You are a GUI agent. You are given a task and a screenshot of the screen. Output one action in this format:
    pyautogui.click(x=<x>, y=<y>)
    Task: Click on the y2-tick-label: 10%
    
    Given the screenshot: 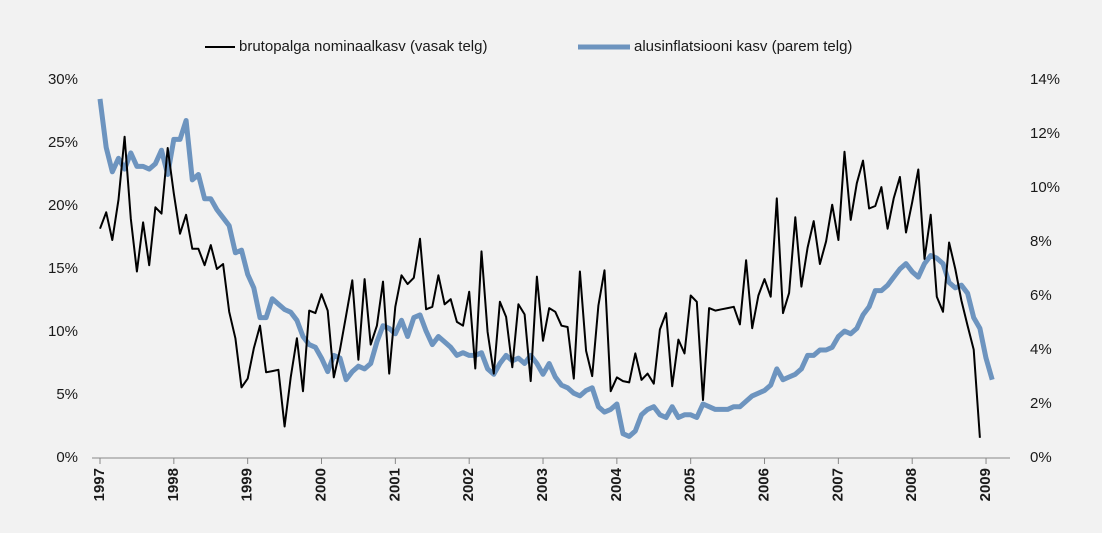 What is the action you would take?
    pyautogui.click(x=1045, y=187)
    